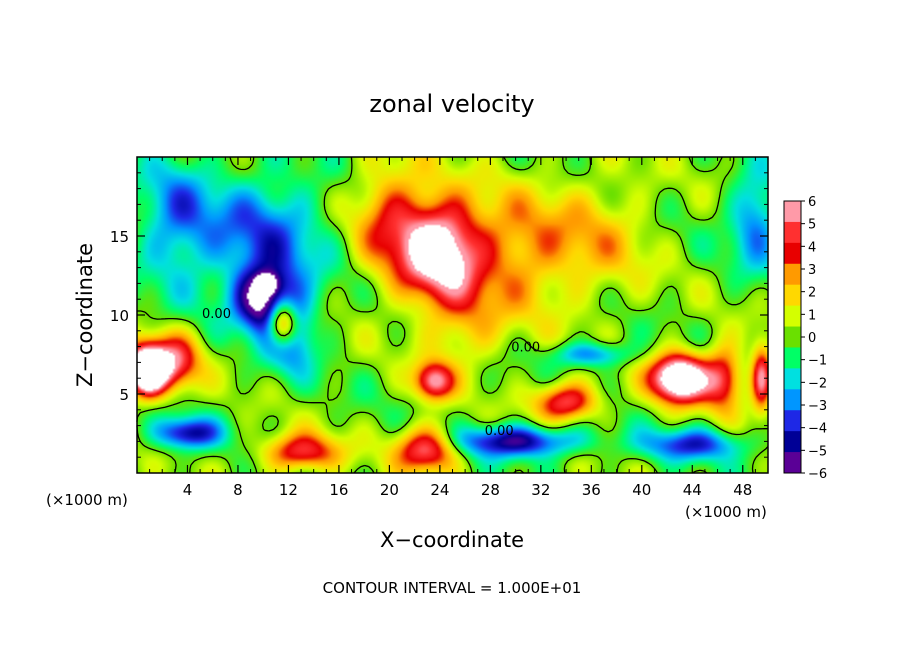 This screenshot has width=904, height=658. Describe the element at coordinates (805, 338) in the screenshot. I see `colorbar: 6 5 4 3 2 1 0 −1 −2 −3 −4 −5 −6` at that location.